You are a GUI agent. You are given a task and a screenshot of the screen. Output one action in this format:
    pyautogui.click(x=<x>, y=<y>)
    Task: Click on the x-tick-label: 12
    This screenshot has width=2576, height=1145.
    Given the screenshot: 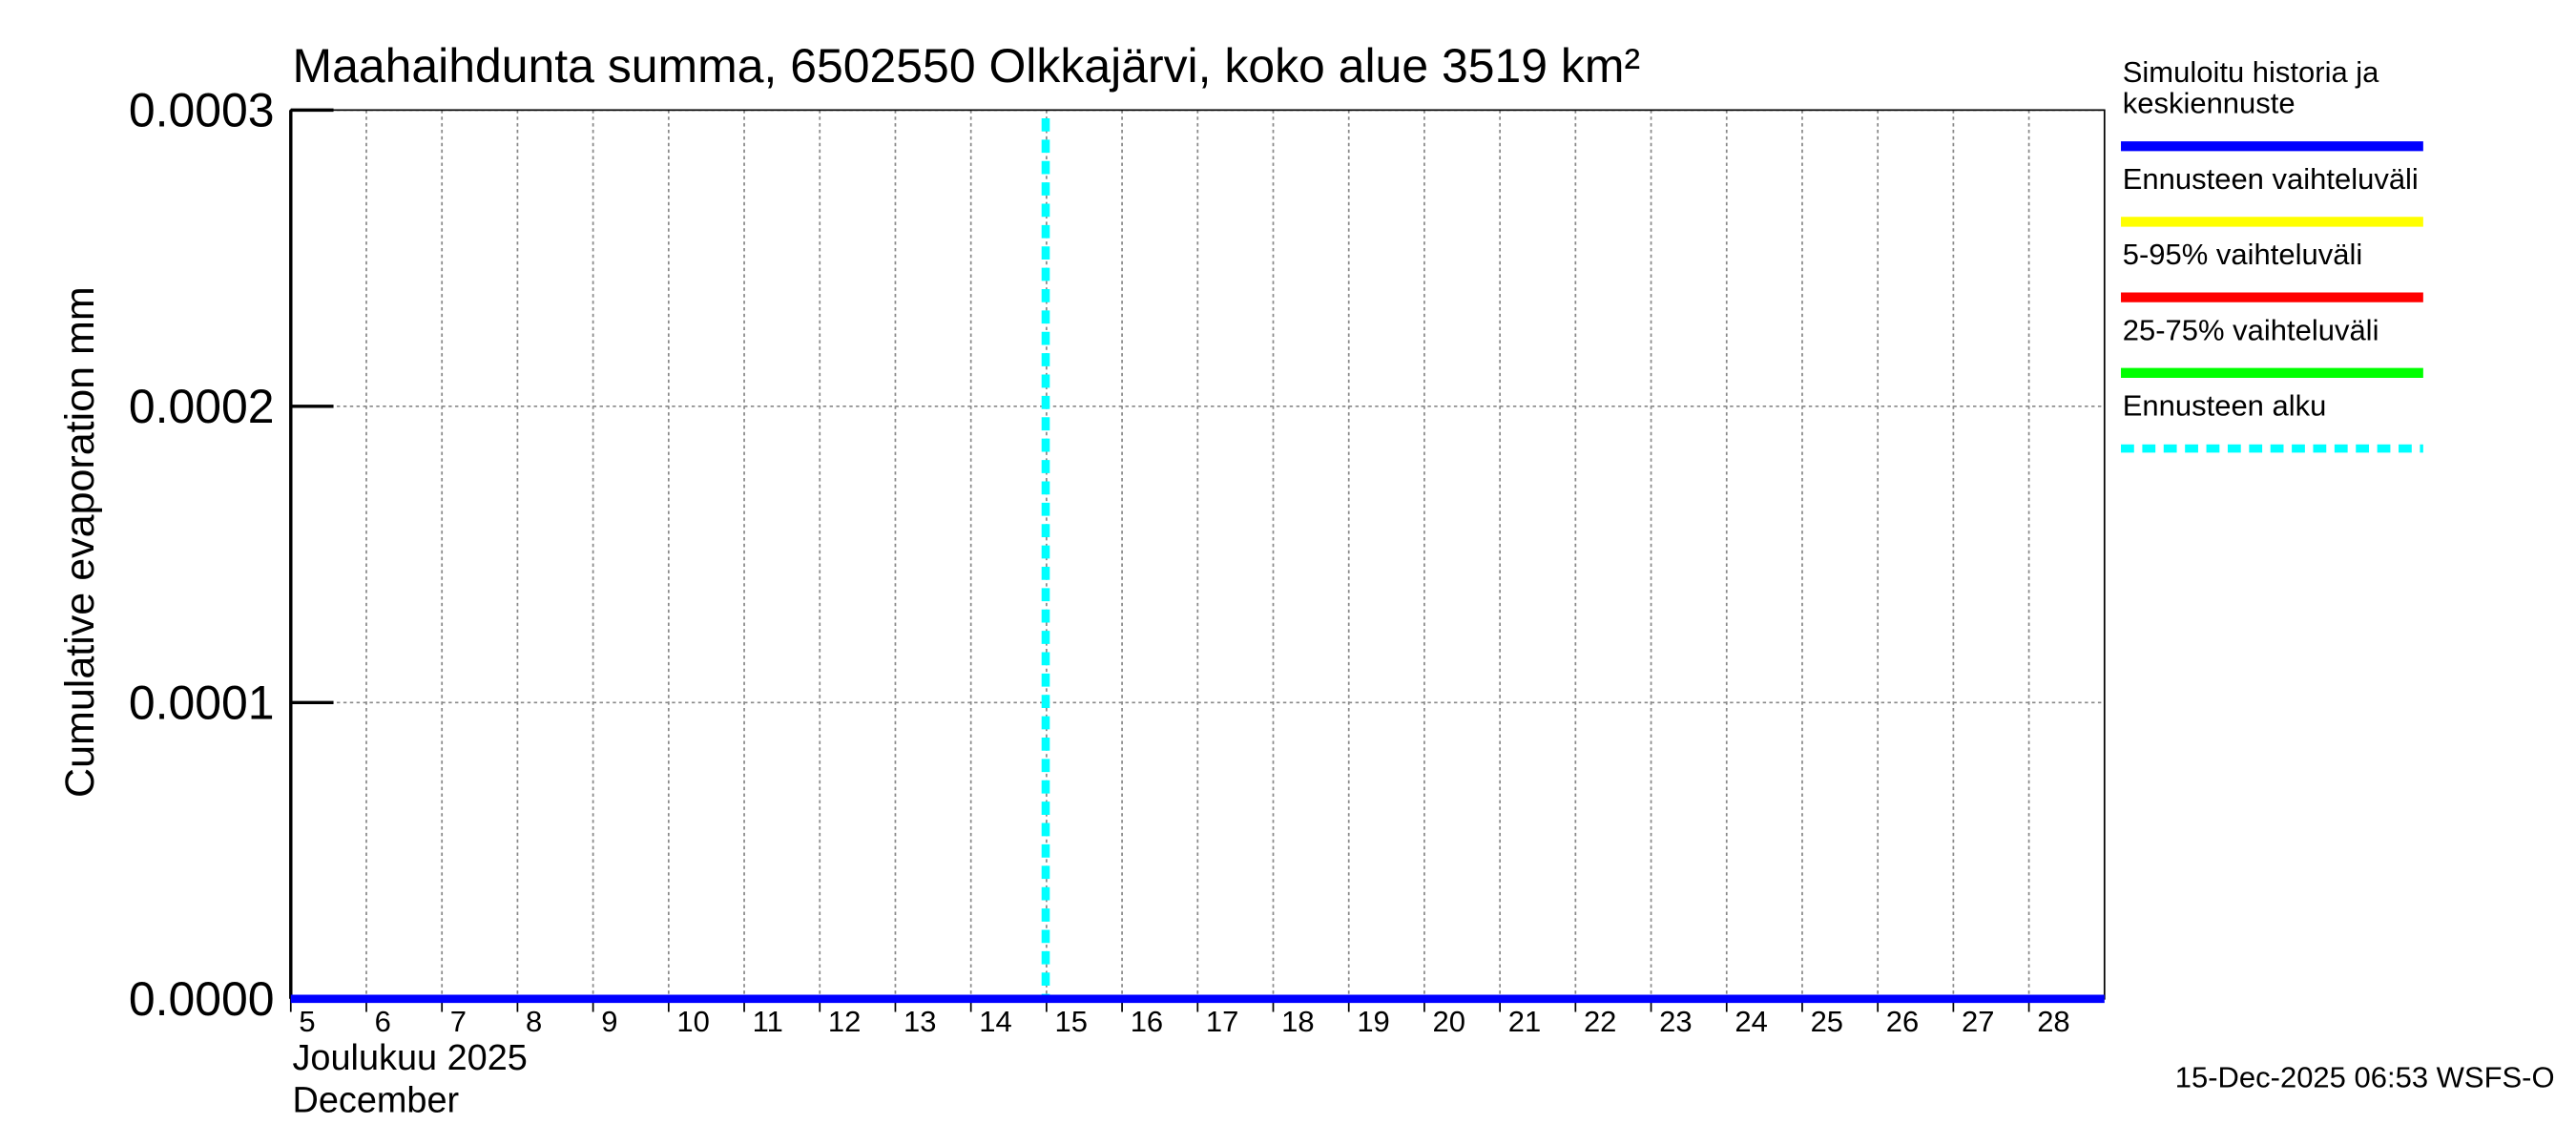 What is the action you would take?
    pyautogui.click(x=844, y=1022)
    